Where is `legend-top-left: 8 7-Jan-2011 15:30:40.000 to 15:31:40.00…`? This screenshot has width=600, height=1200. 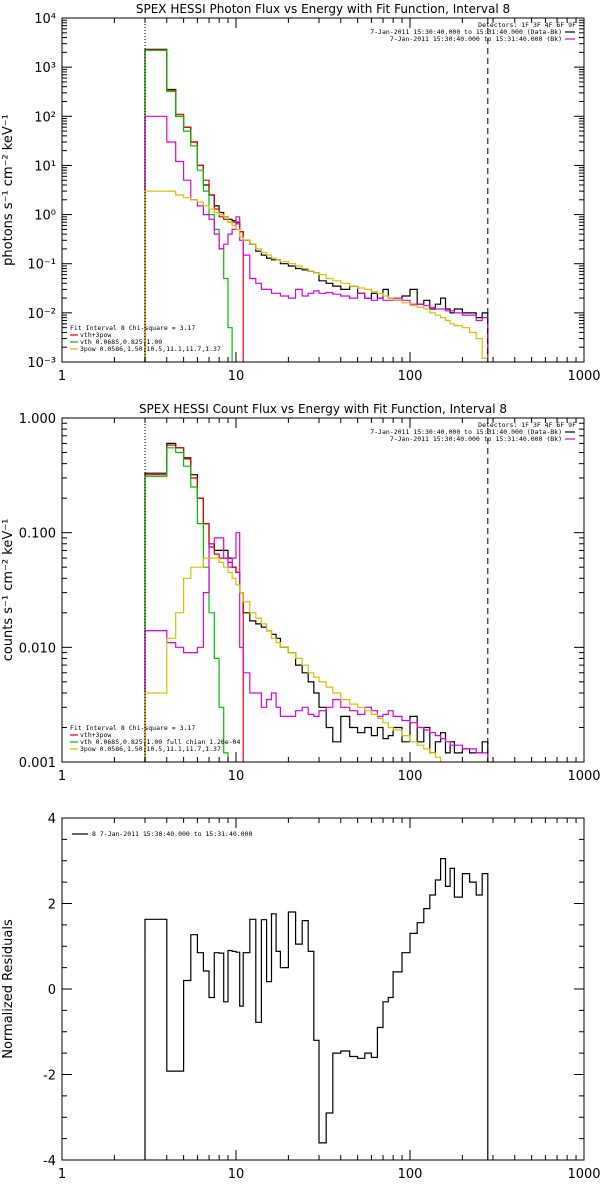
legend-top-left: 8 7-Jan-2011 15:30:40.000 to 15:31:40.00… is located at coordinates (172, 834).